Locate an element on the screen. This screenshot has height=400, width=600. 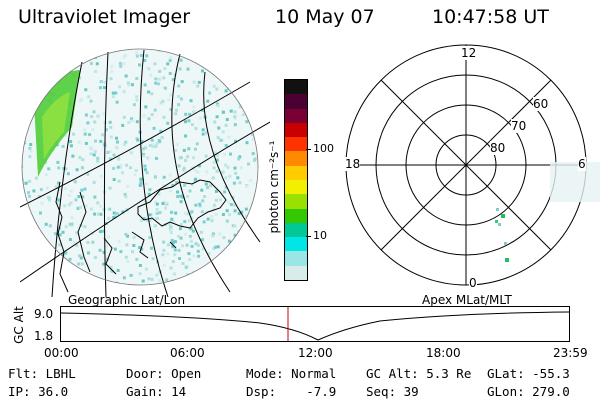
mlt-label-6: 6 is located at coordinates (582, 164).